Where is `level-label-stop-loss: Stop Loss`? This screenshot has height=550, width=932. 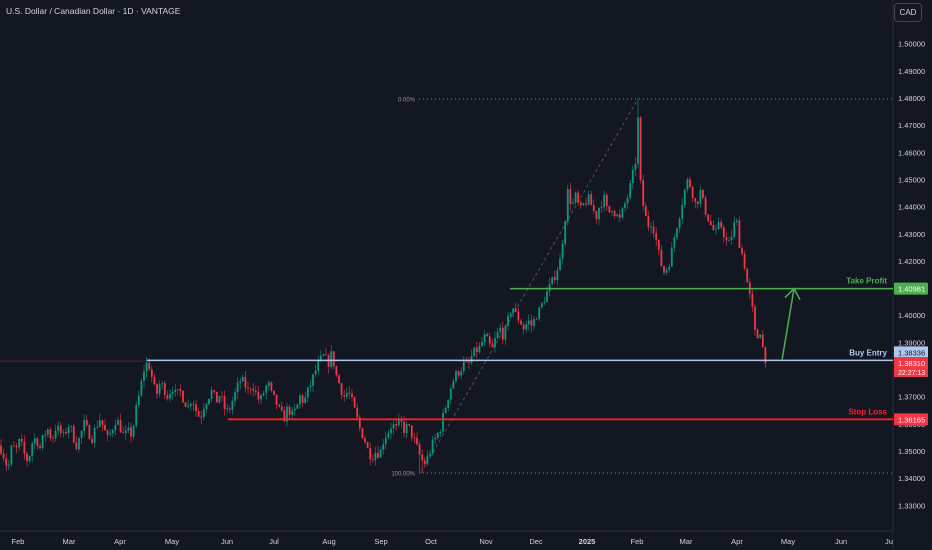 level-label-stop-loss: Stop Loss is located at coordinates (867, 411).